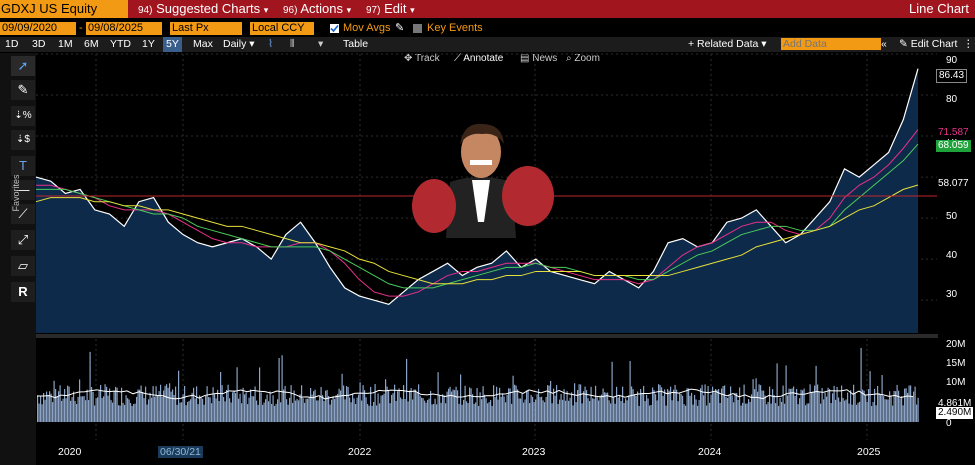 Image resolution: width=975 pixels, height=465 pixels. What do you see at coordinates (487, 336) in the screenshot?
I see `panel-divider` at bounding box center [487, 336].